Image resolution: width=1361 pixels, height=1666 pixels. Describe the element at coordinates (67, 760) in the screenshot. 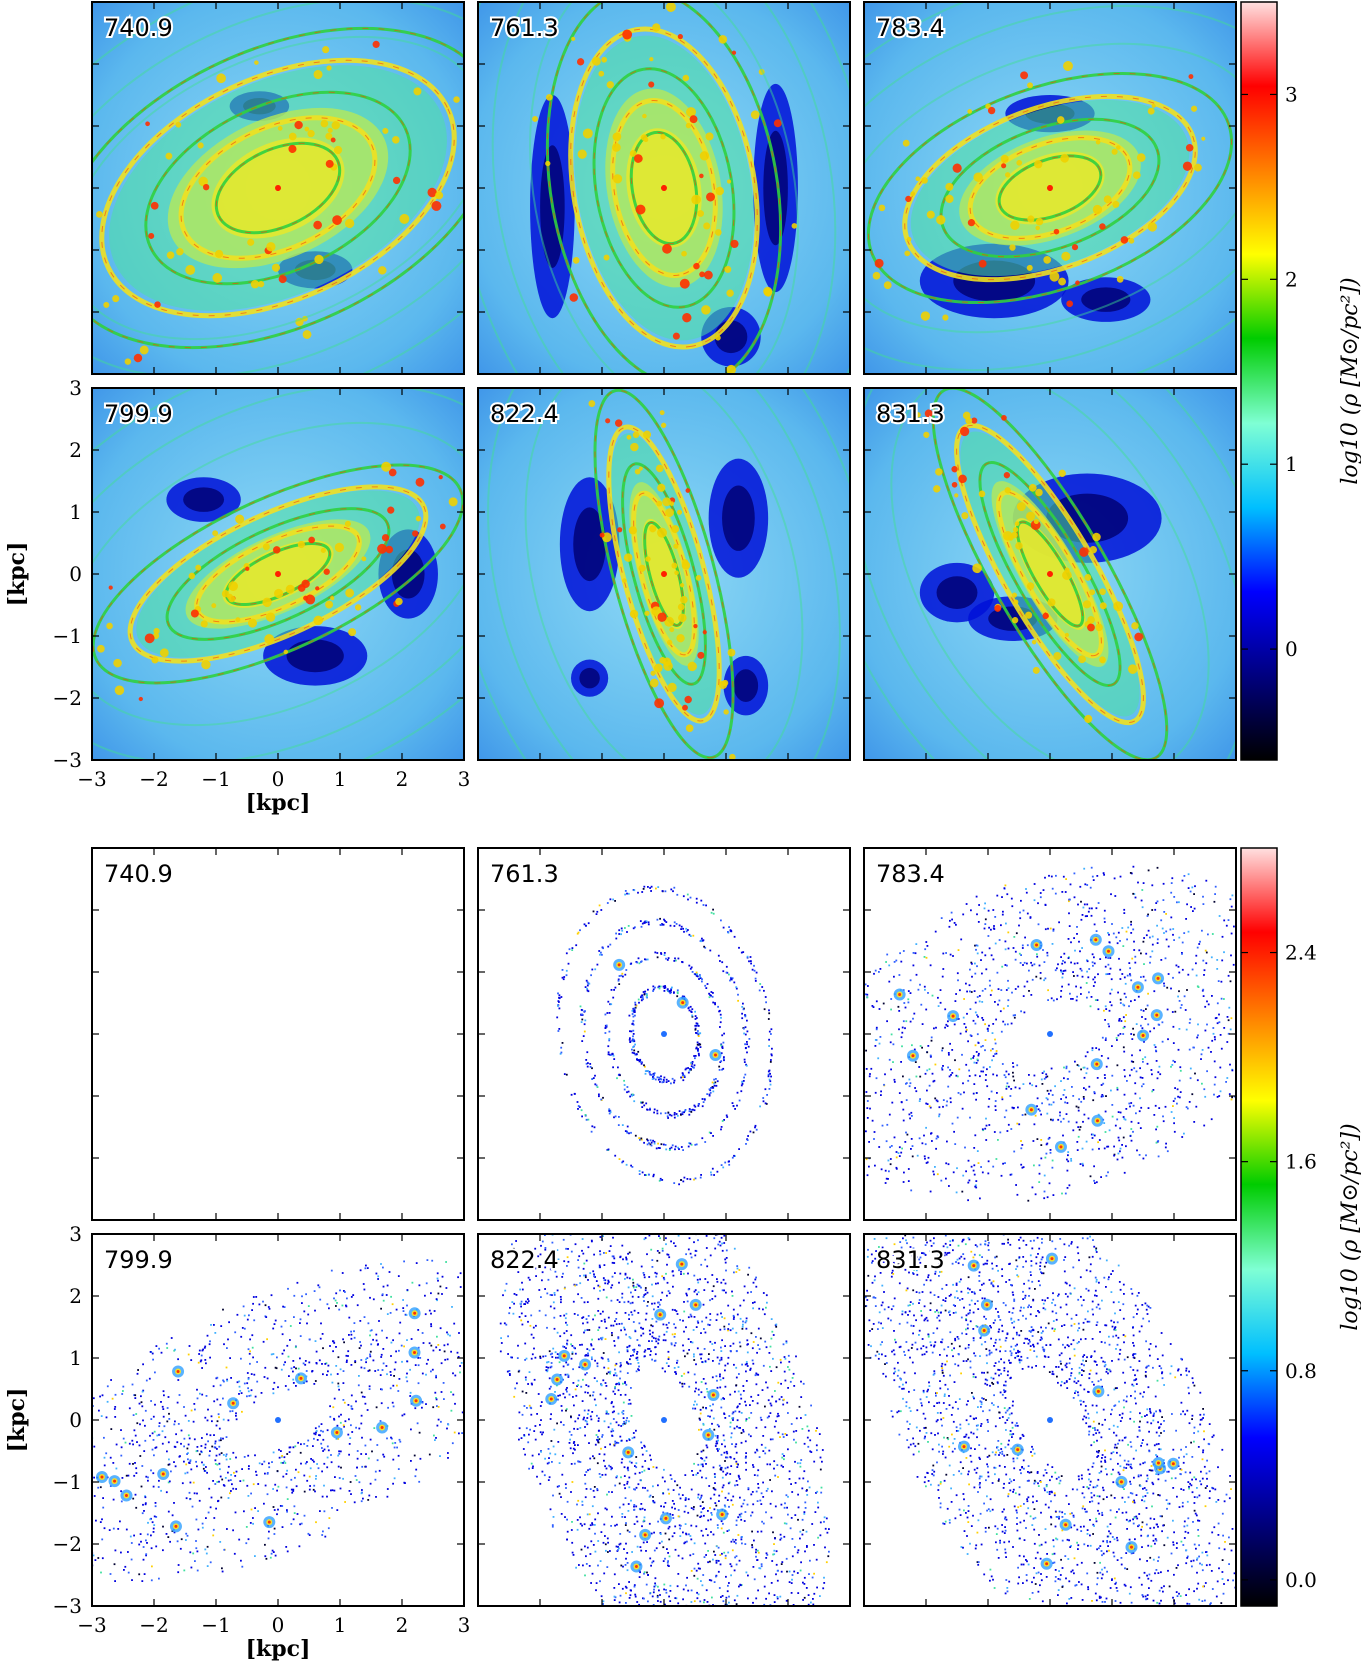

I see `gas-y-tick-label: −3` at that location.